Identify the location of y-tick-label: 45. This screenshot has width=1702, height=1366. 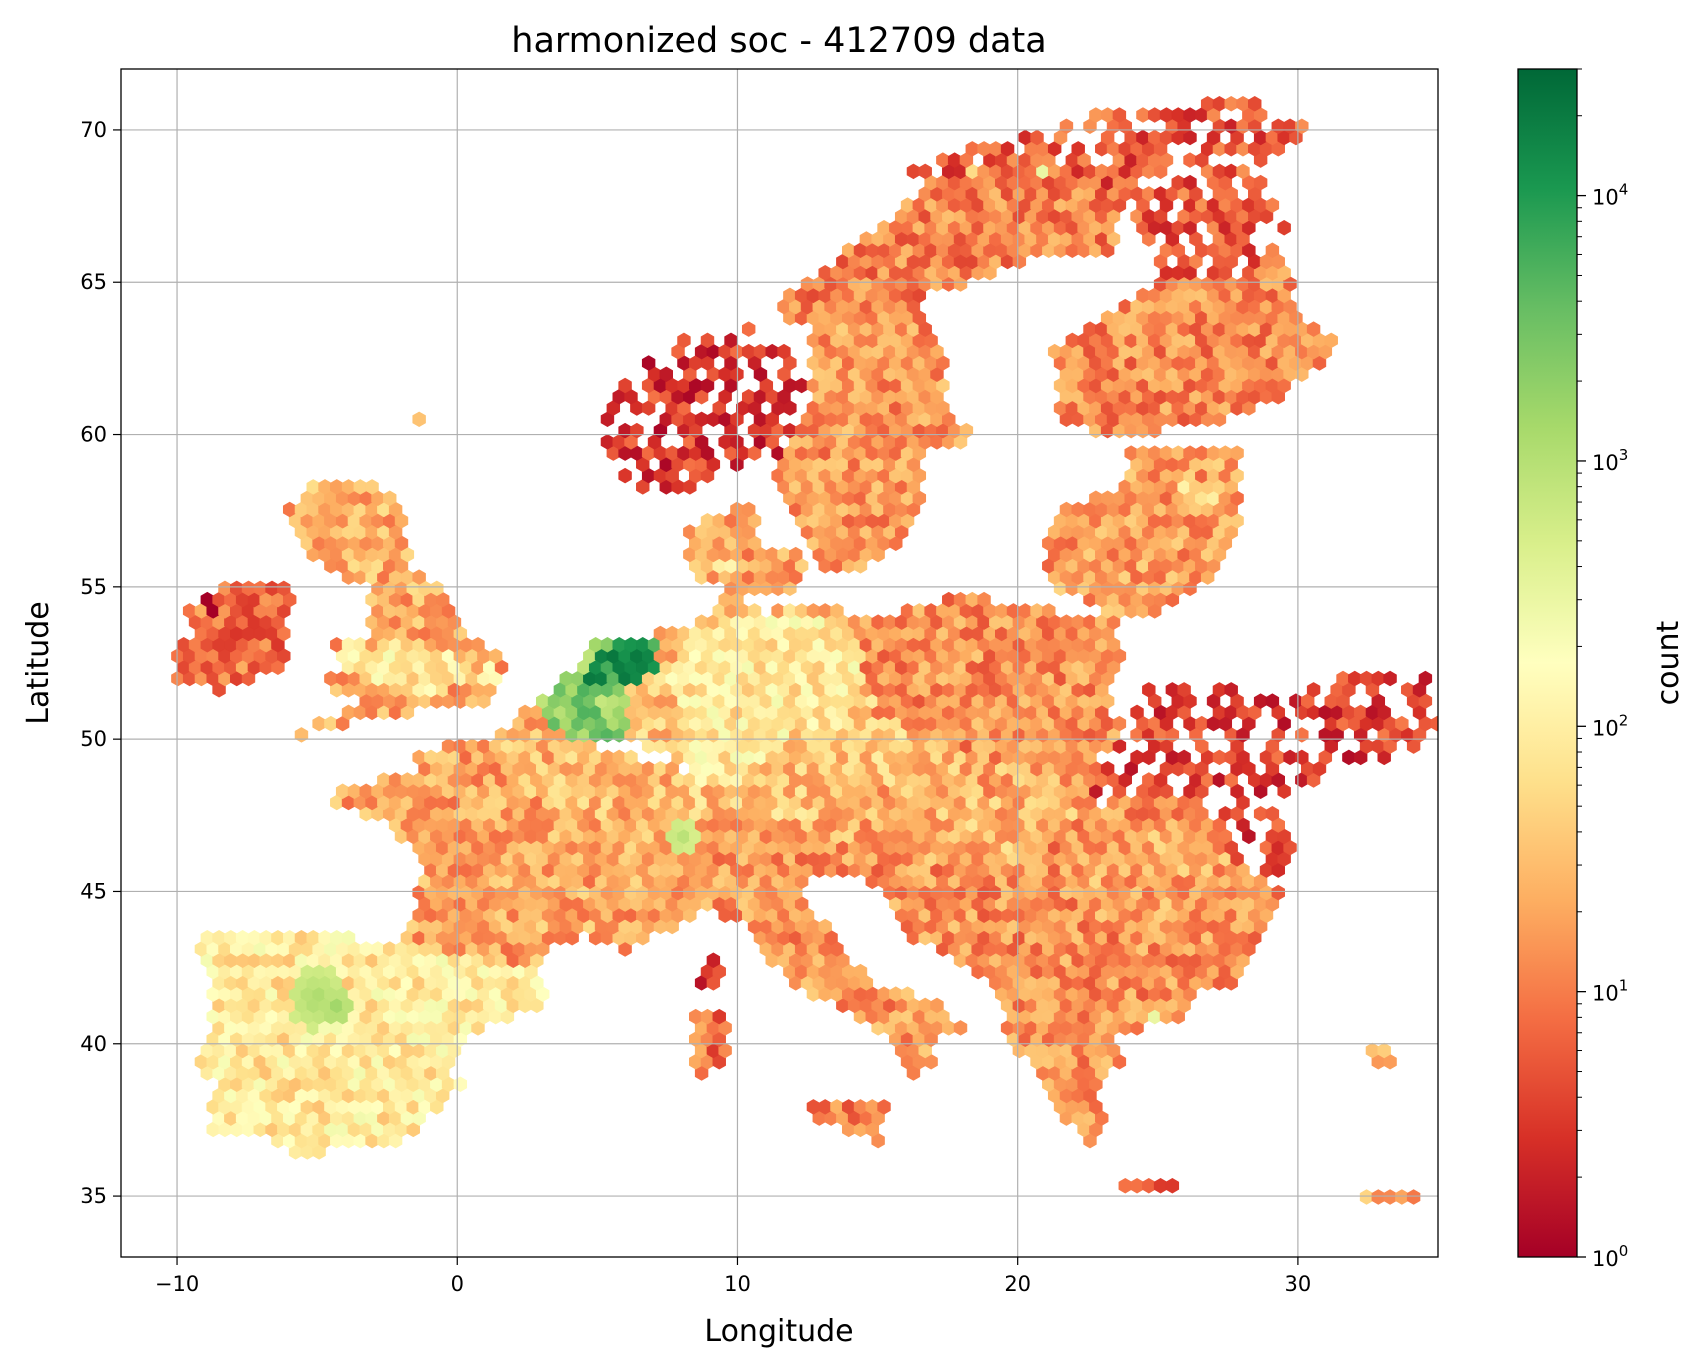
(93, 891).